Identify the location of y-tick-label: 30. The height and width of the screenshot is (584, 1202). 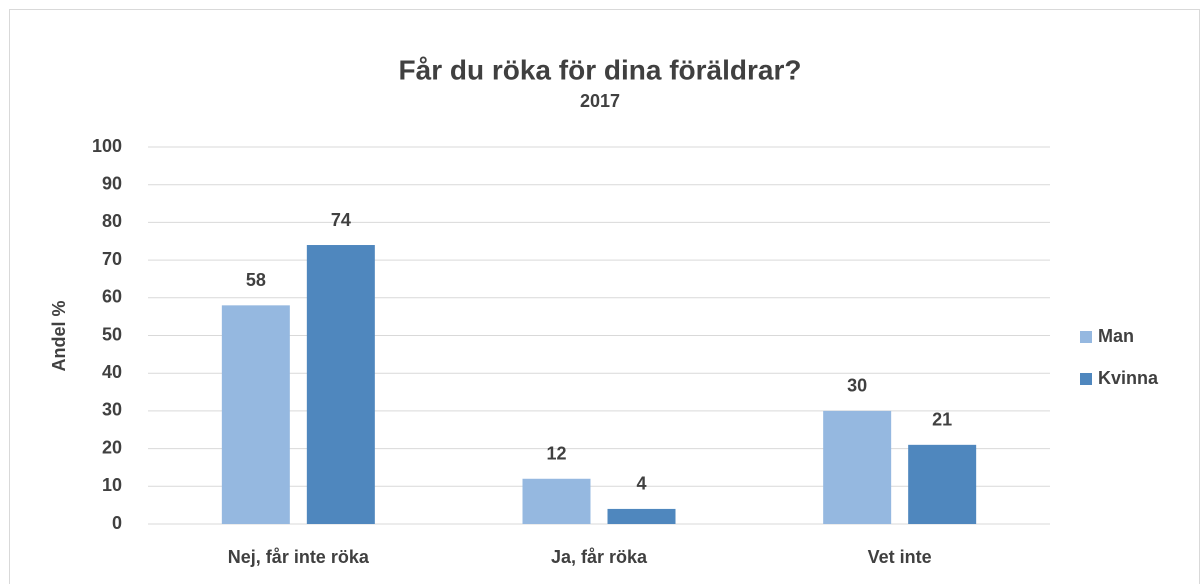
(112, 410).